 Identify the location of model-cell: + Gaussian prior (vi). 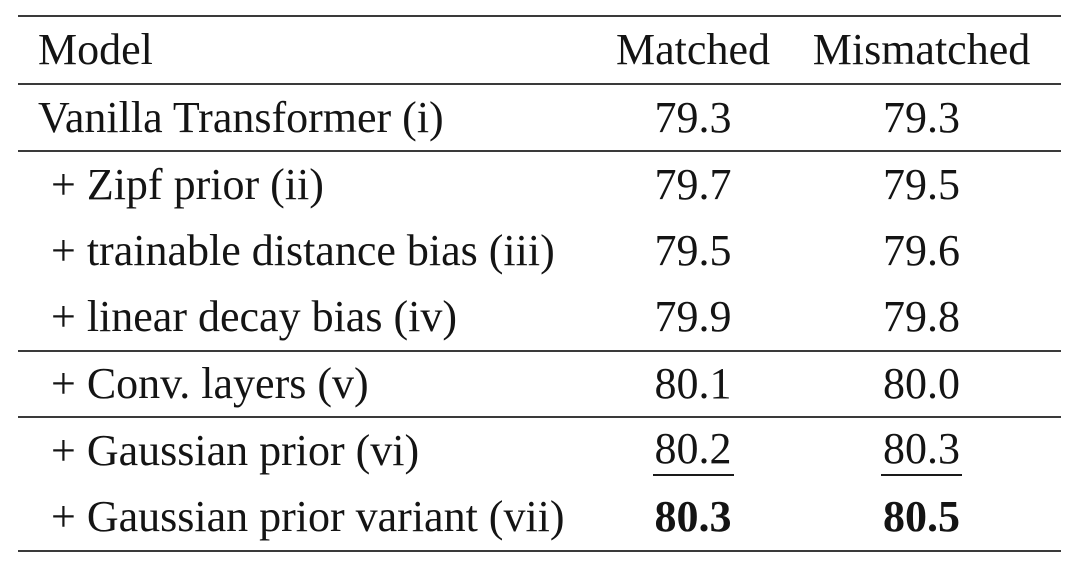
(235, 450).